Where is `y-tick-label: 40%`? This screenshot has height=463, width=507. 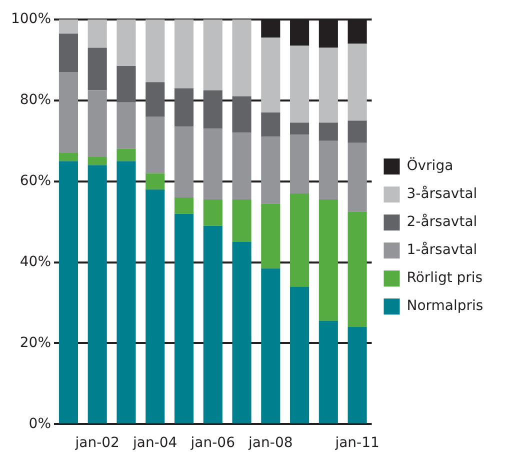
y-tick-label: 40% is located at coordinates (36, 262).